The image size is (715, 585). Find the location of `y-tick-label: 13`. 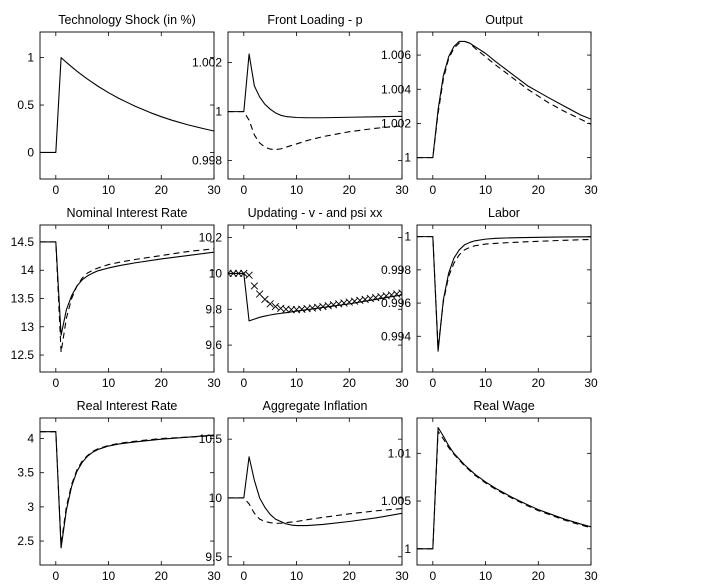

y-tick-label: 13 is located at coordinates (28, 327).